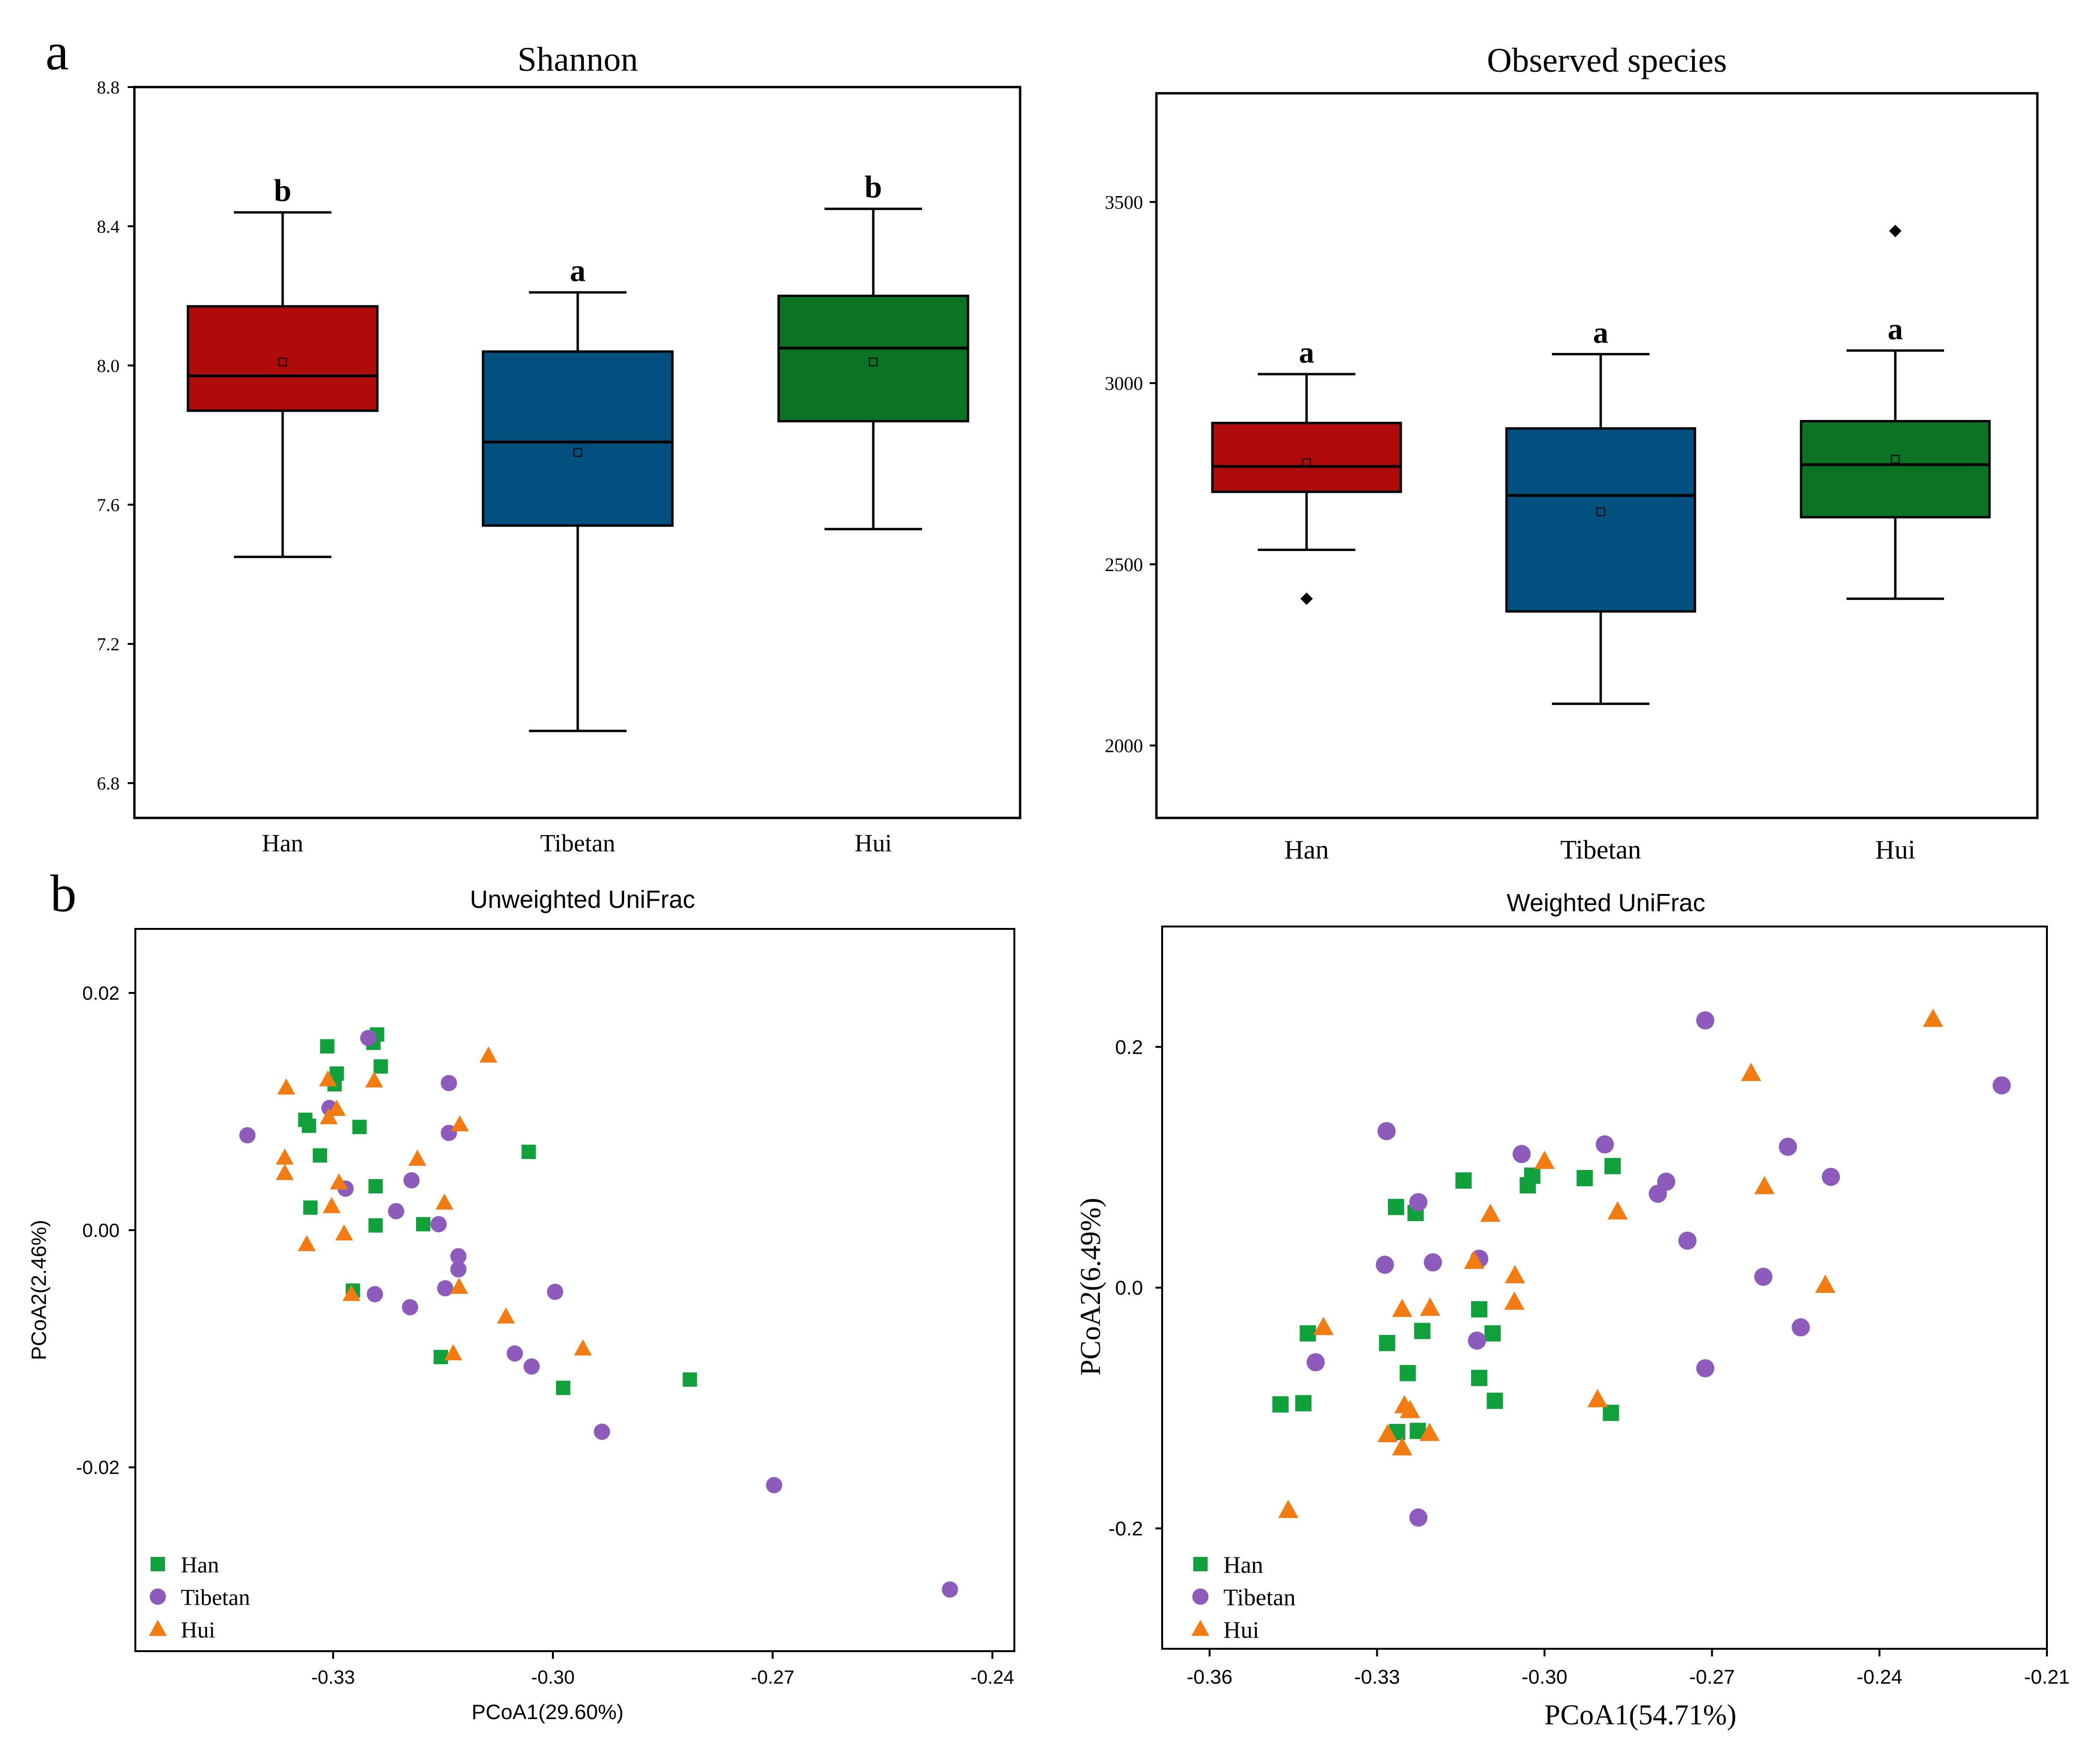  What do you see at coordinates (108, 366) in the screenshot?
I see `shannon-ytick-label: 8.0` at bounding box center [108, 366].